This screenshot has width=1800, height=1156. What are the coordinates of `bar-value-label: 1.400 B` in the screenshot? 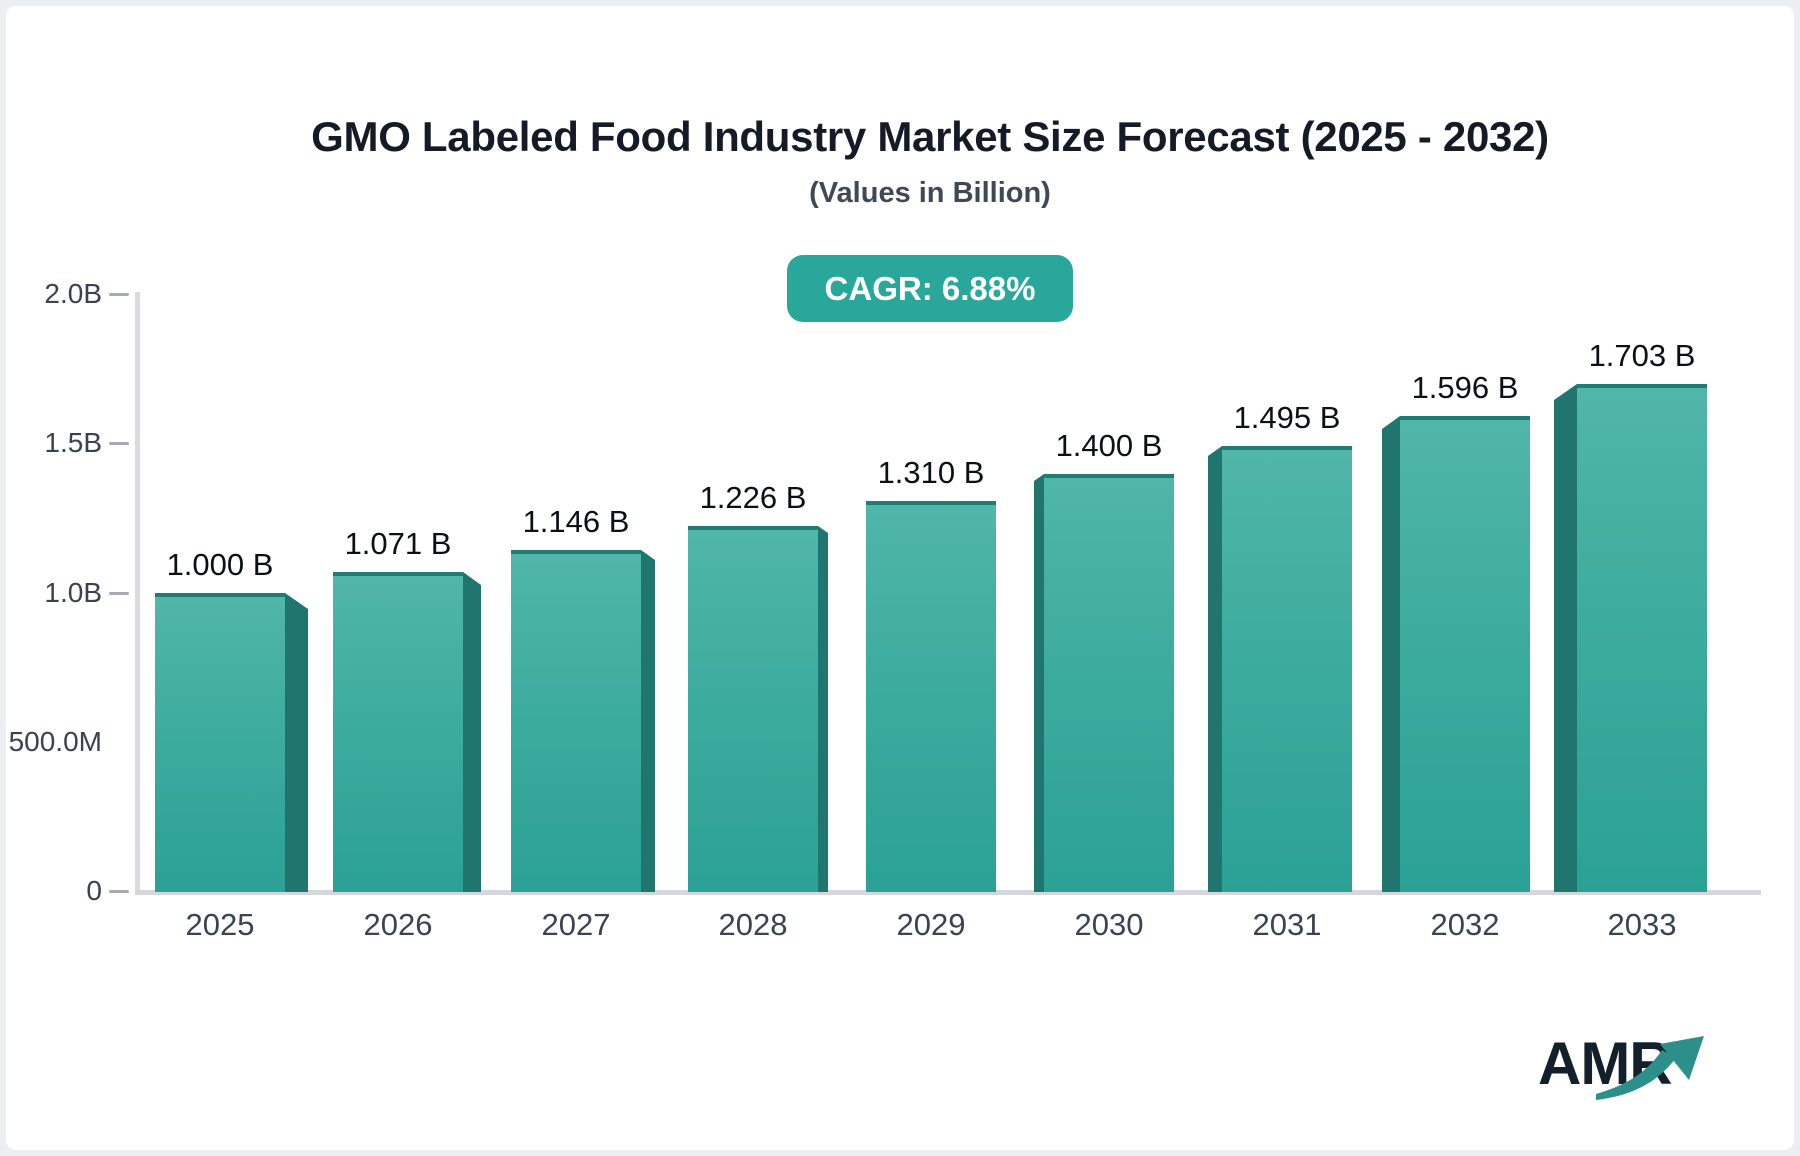 It's located at (1109, 445).